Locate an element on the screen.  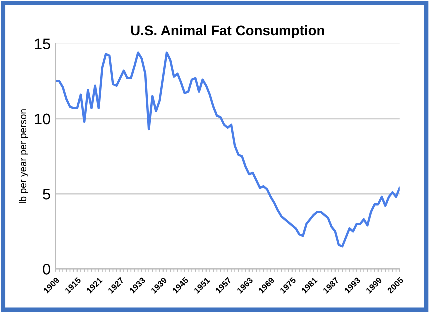
y-tick-label: 10 is located at coordinates (42, 119).